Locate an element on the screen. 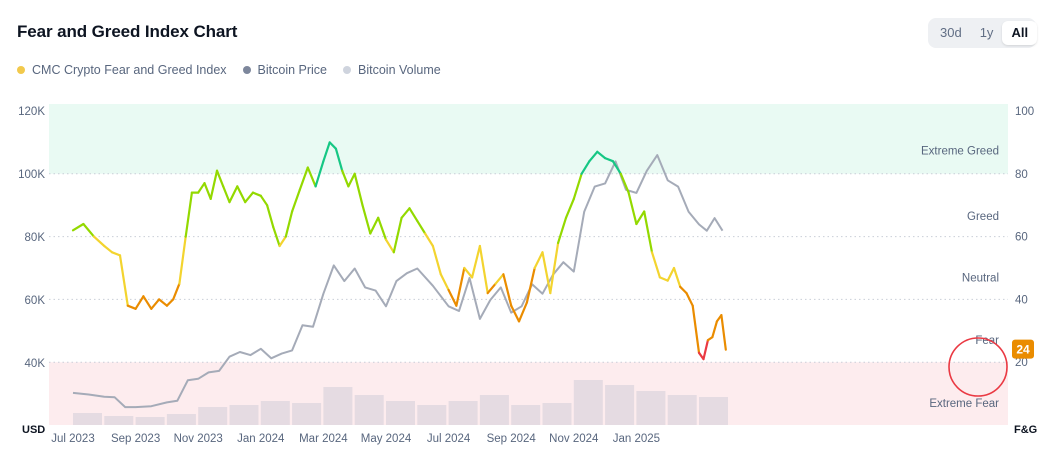 The width and height of the screenshot is (1048, 461). legend-item-bitcoin-volume: Bitcoin Volume is located at coordinates (392, 70).